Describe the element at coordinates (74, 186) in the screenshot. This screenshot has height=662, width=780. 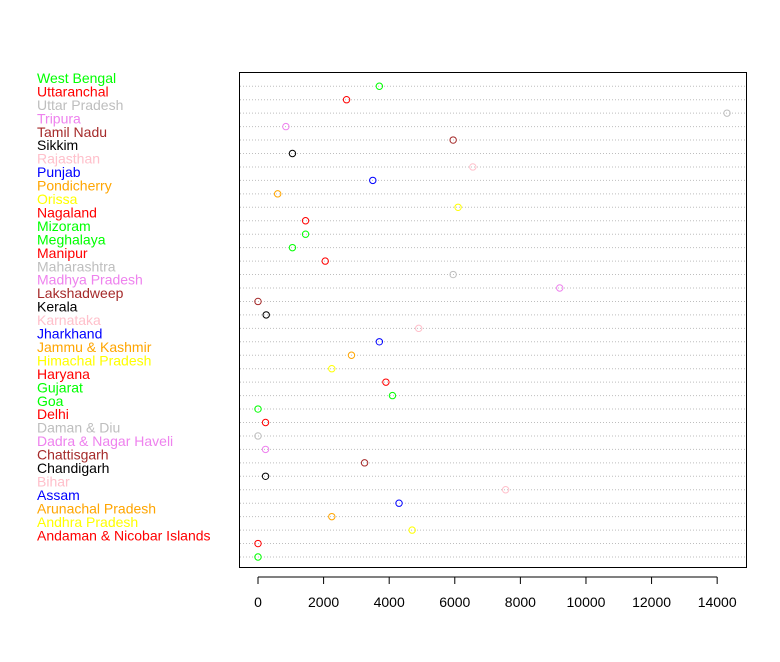
I see `category-label: Pondicherry` at that location.